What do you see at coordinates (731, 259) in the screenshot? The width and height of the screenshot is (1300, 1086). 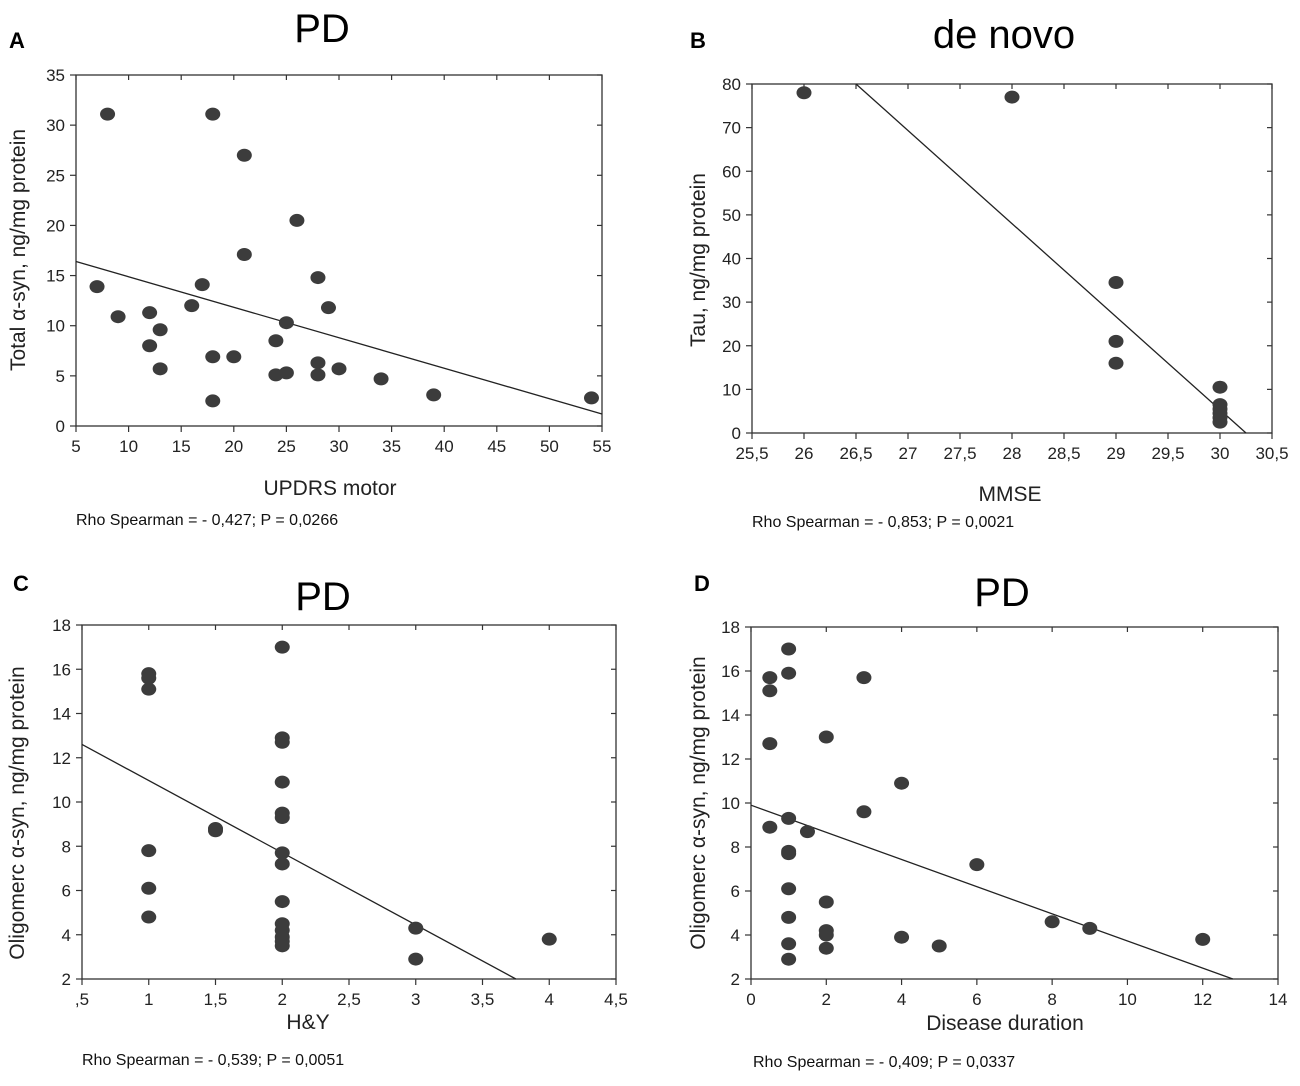 I see `y-tick-label: 40` at bounding box center [731, 259].